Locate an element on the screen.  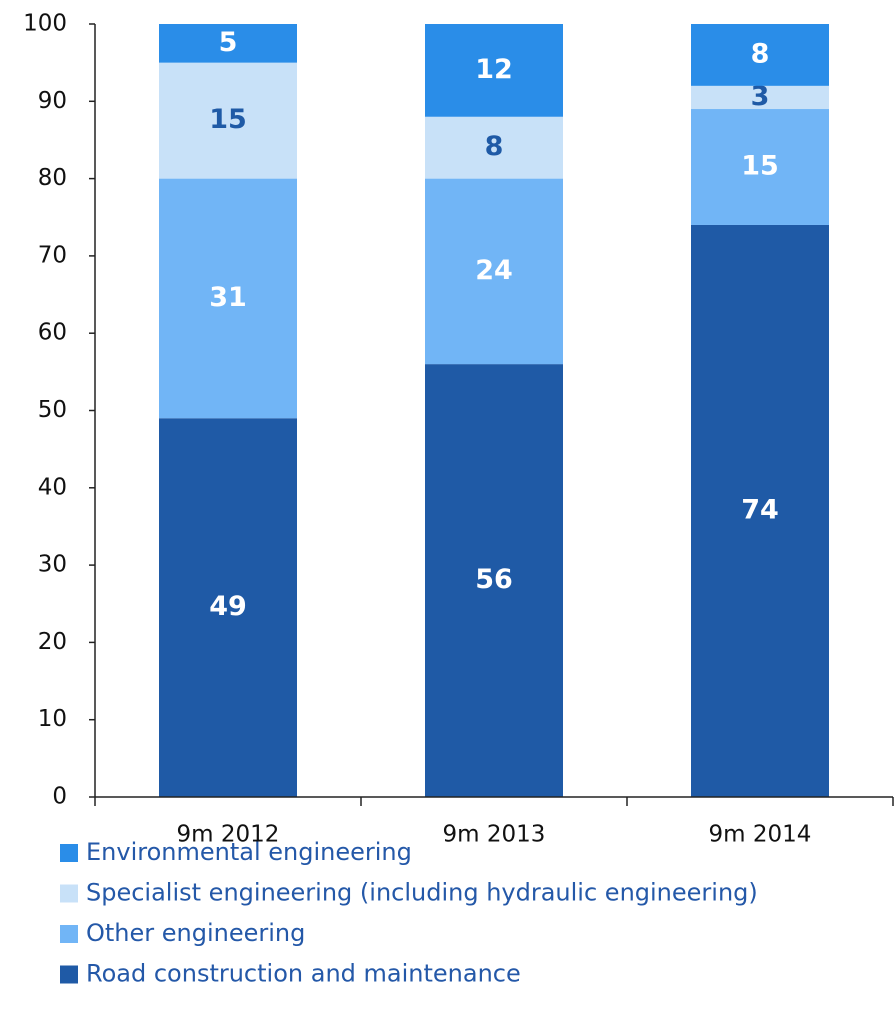
data-label: 49 is located at coordinates (228, 606).